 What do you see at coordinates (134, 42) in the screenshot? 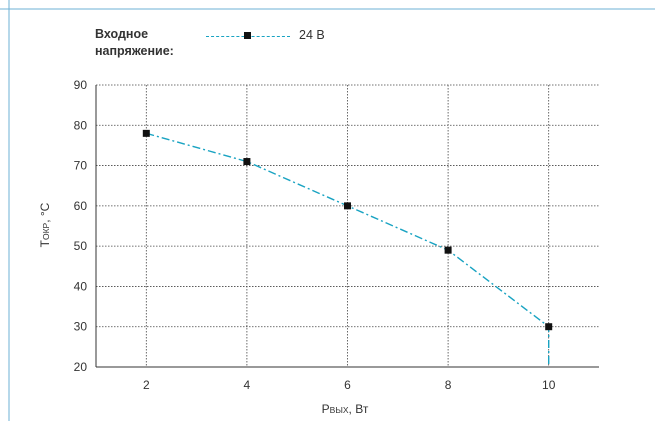
I see `legend-title: Входное напряжение:` at bounding box center [134, 42].